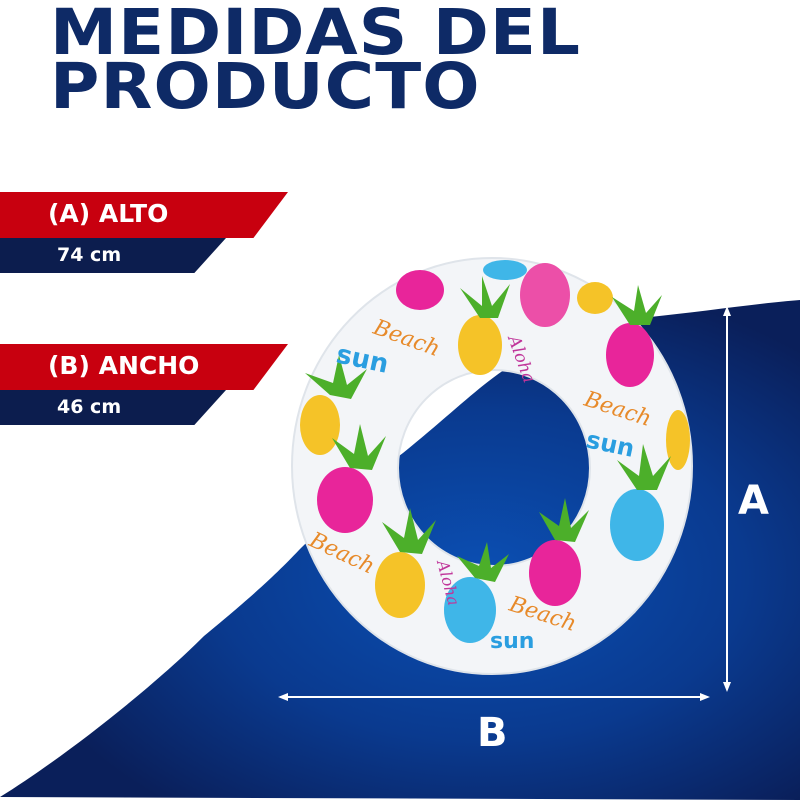 This screenshot has height=800, width=800. I want to click on print-word-sun: sun, so click(512, 641).